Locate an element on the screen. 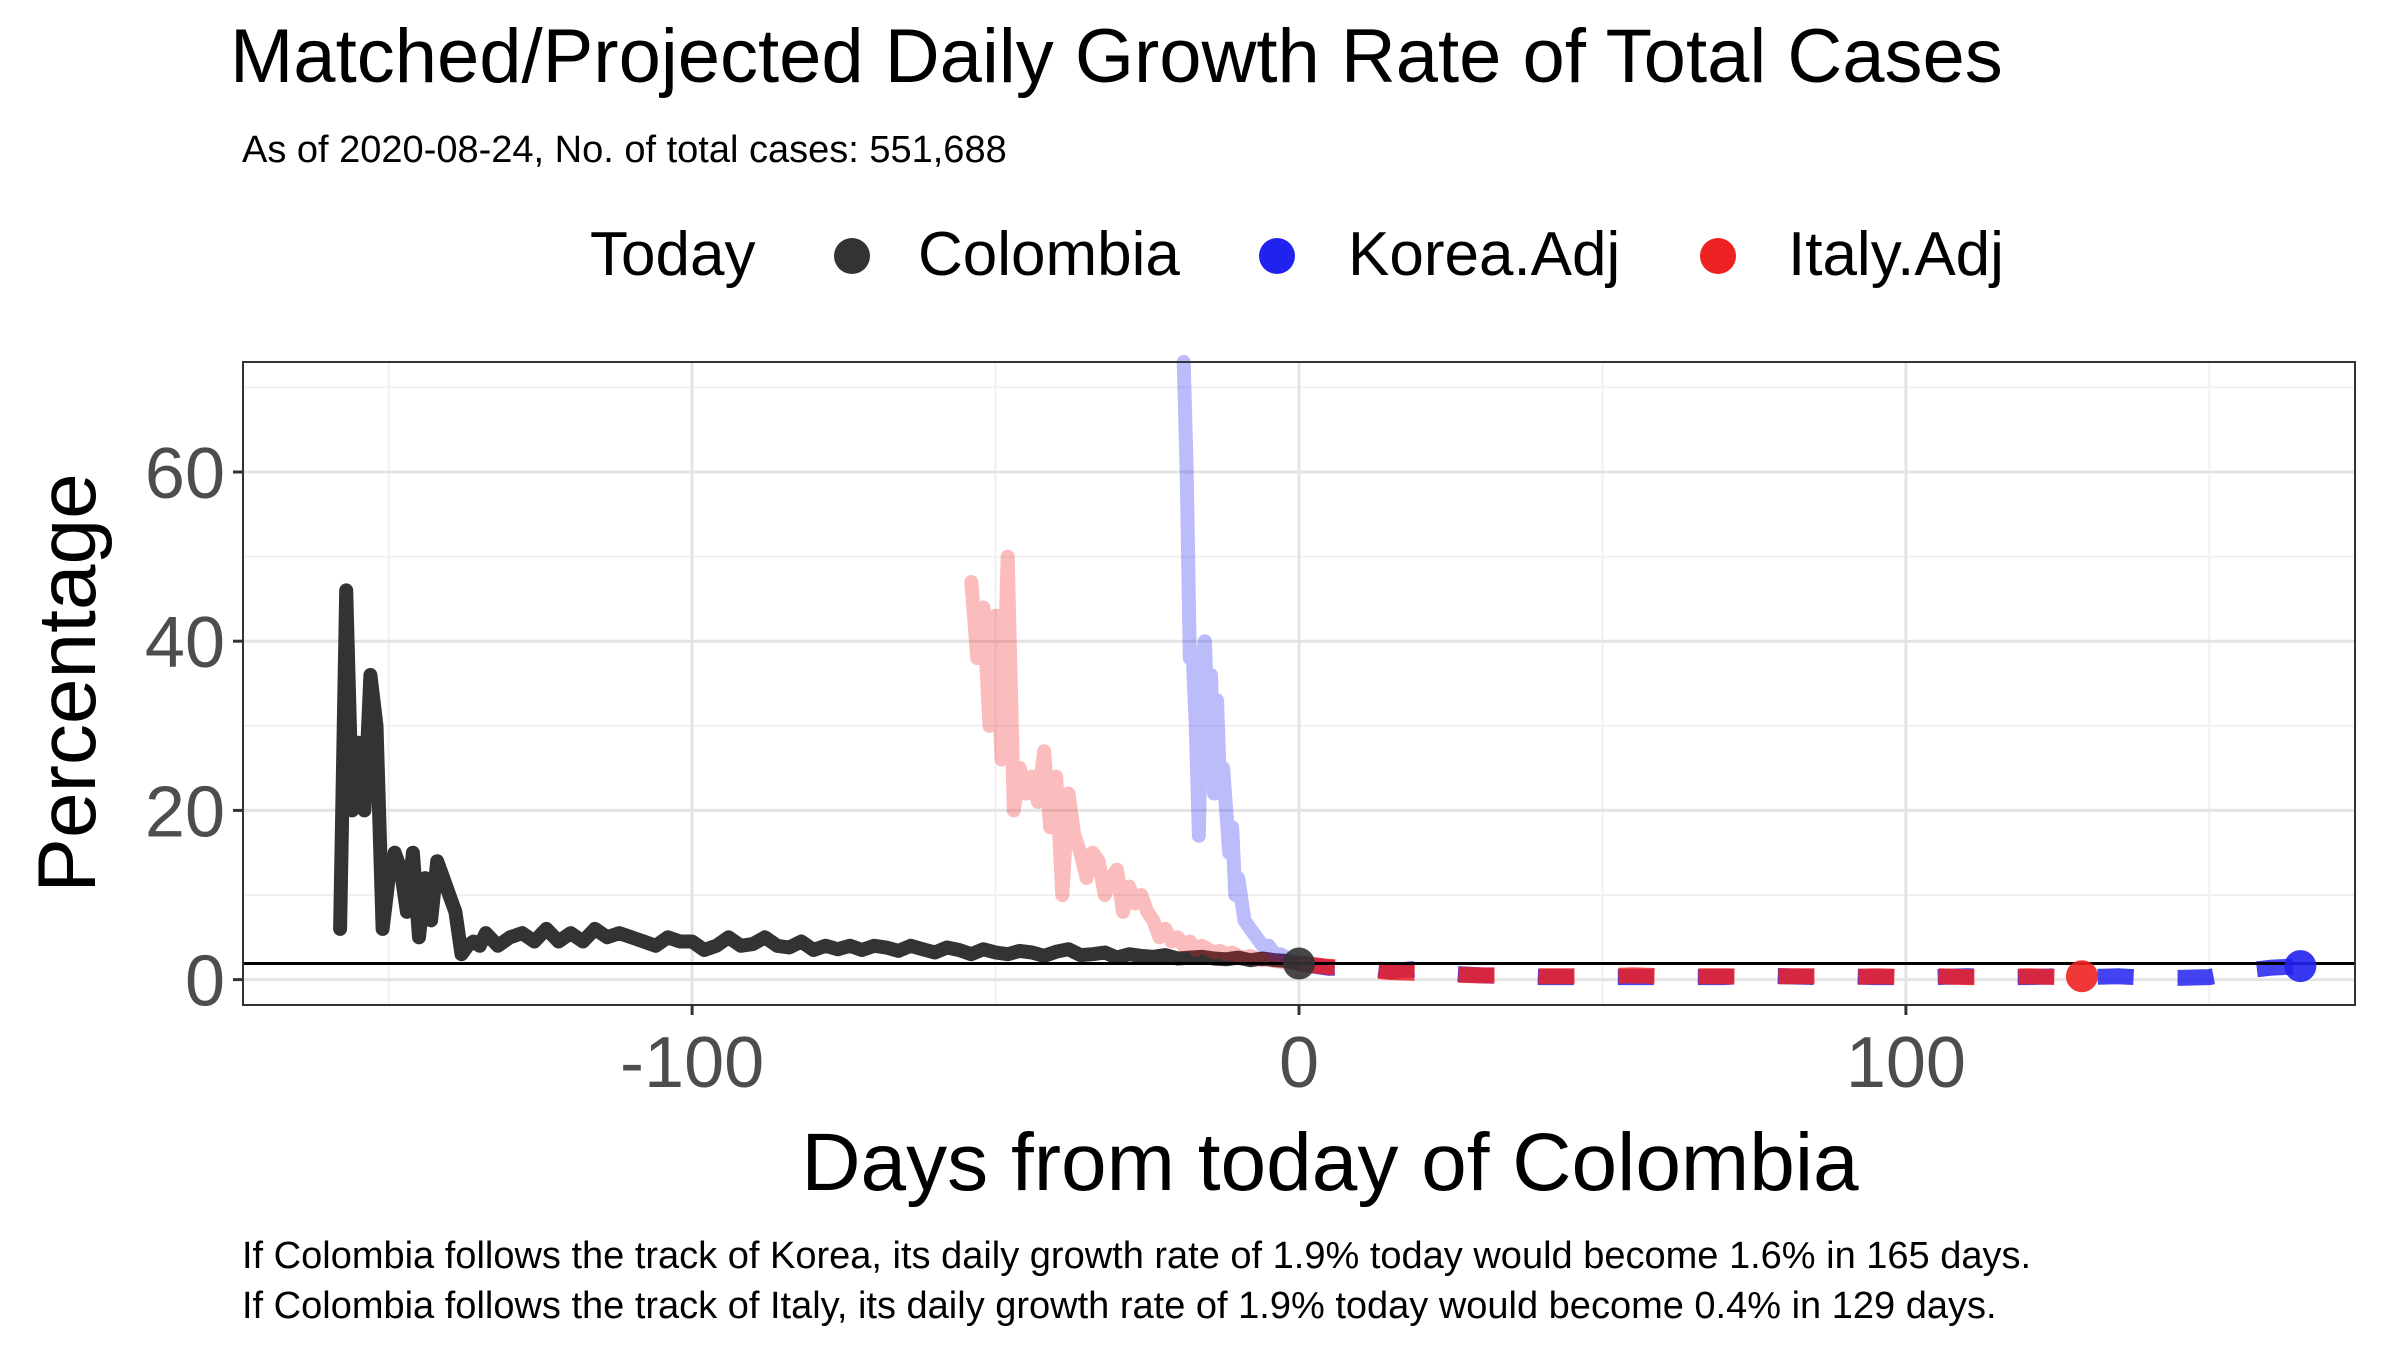  x-axis: -100 0 100 is located at coordinates (1293, 1054).